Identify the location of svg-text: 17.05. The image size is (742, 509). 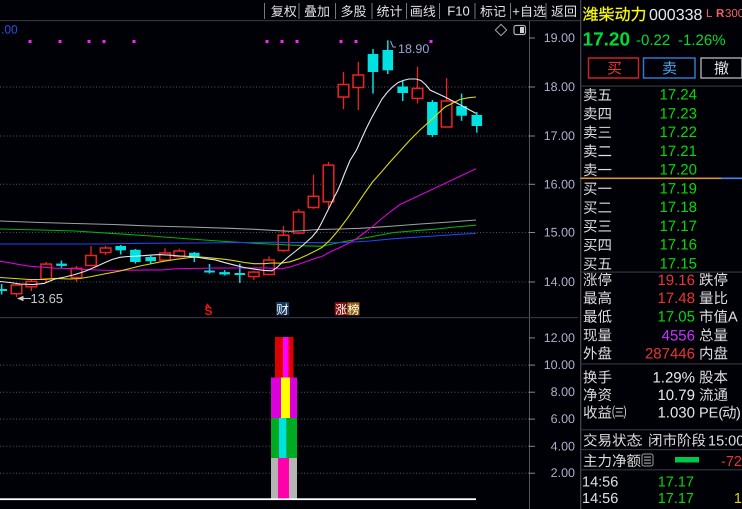
(676, 317).